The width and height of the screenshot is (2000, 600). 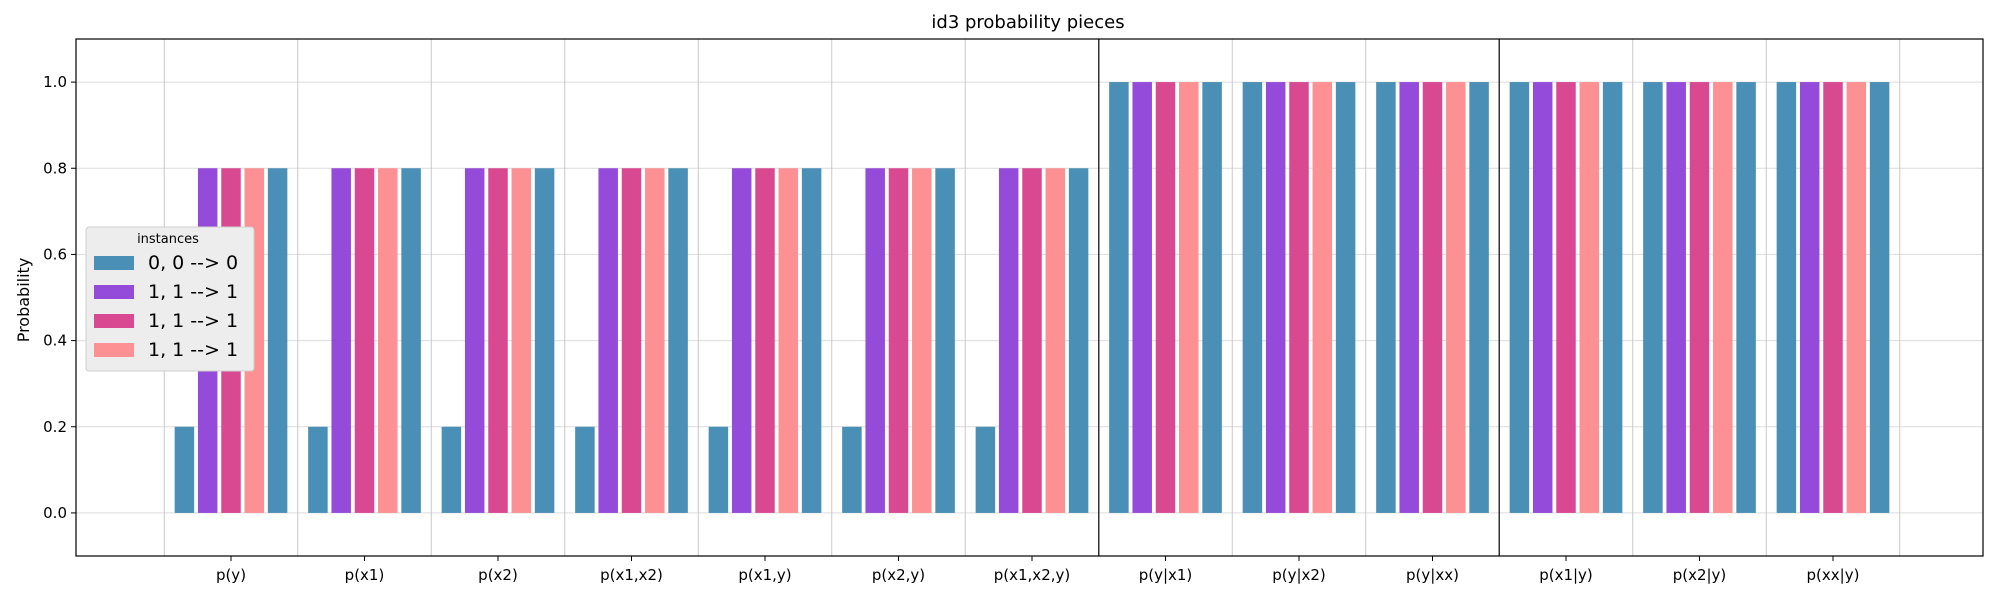 I want to click on chart-title: id3 probability pieces, so click(x=1027, y=22).